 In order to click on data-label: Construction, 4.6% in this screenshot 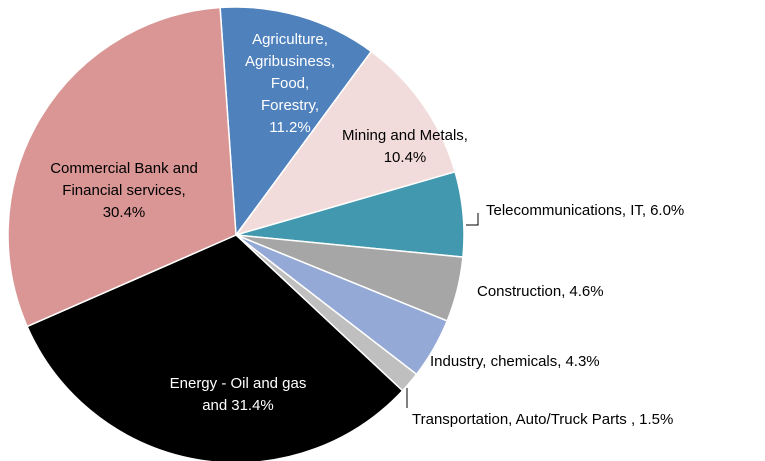, I will do `click(540, 291)`.